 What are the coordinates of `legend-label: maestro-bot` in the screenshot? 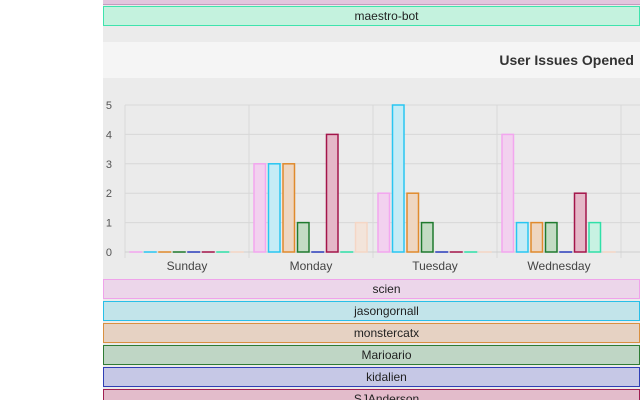 It's located at (386, 16).